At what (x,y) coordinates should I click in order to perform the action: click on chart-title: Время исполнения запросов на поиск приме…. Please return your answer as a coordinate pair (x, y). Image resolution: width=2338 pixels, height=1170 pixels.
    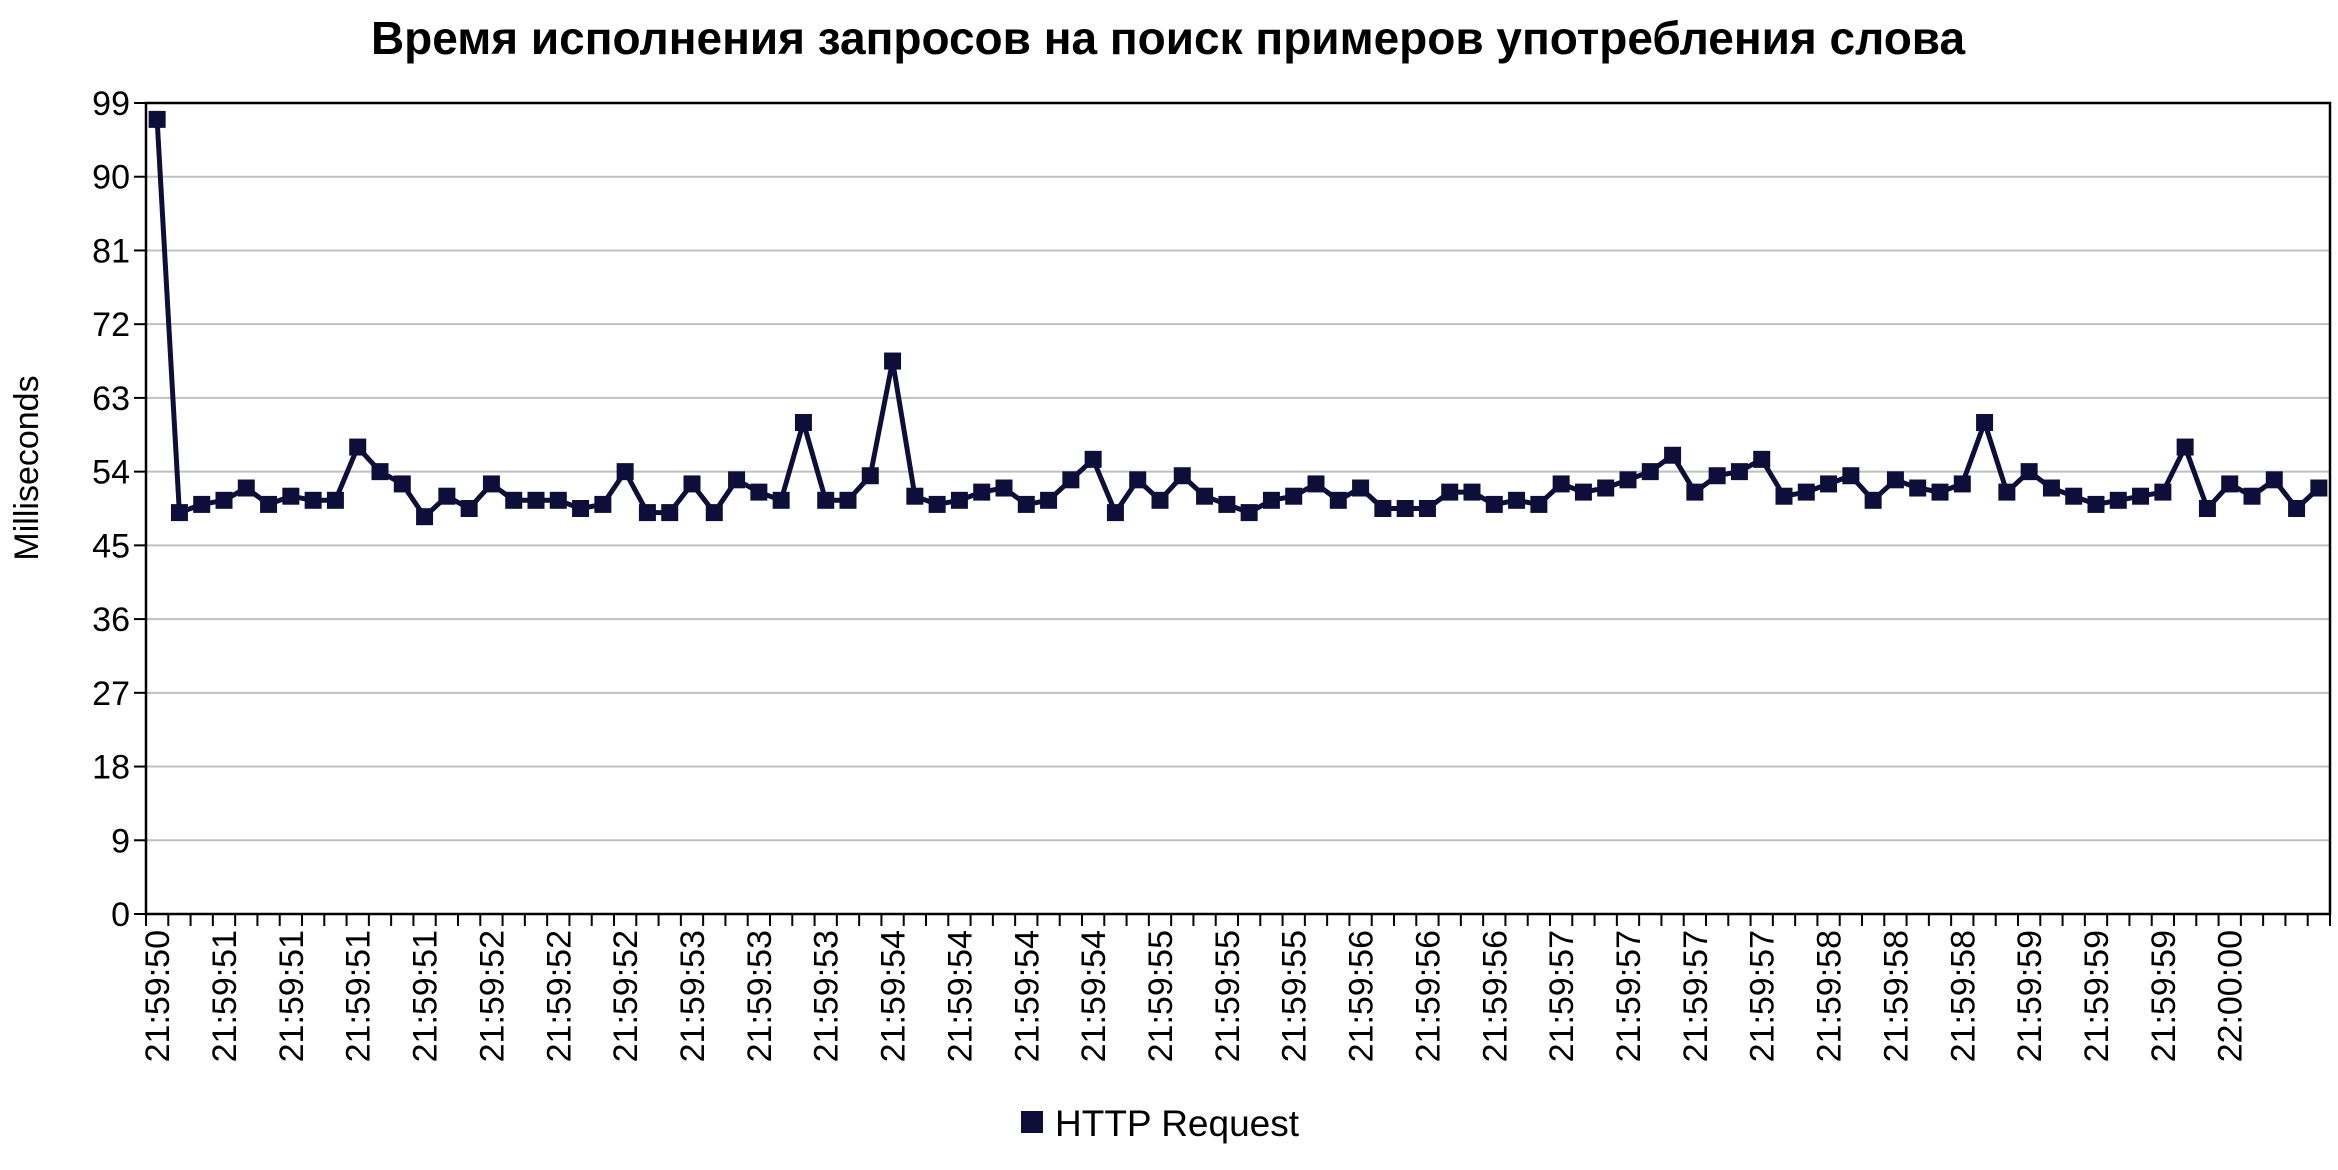
    Looking at the image, I should click on (1168, 38).